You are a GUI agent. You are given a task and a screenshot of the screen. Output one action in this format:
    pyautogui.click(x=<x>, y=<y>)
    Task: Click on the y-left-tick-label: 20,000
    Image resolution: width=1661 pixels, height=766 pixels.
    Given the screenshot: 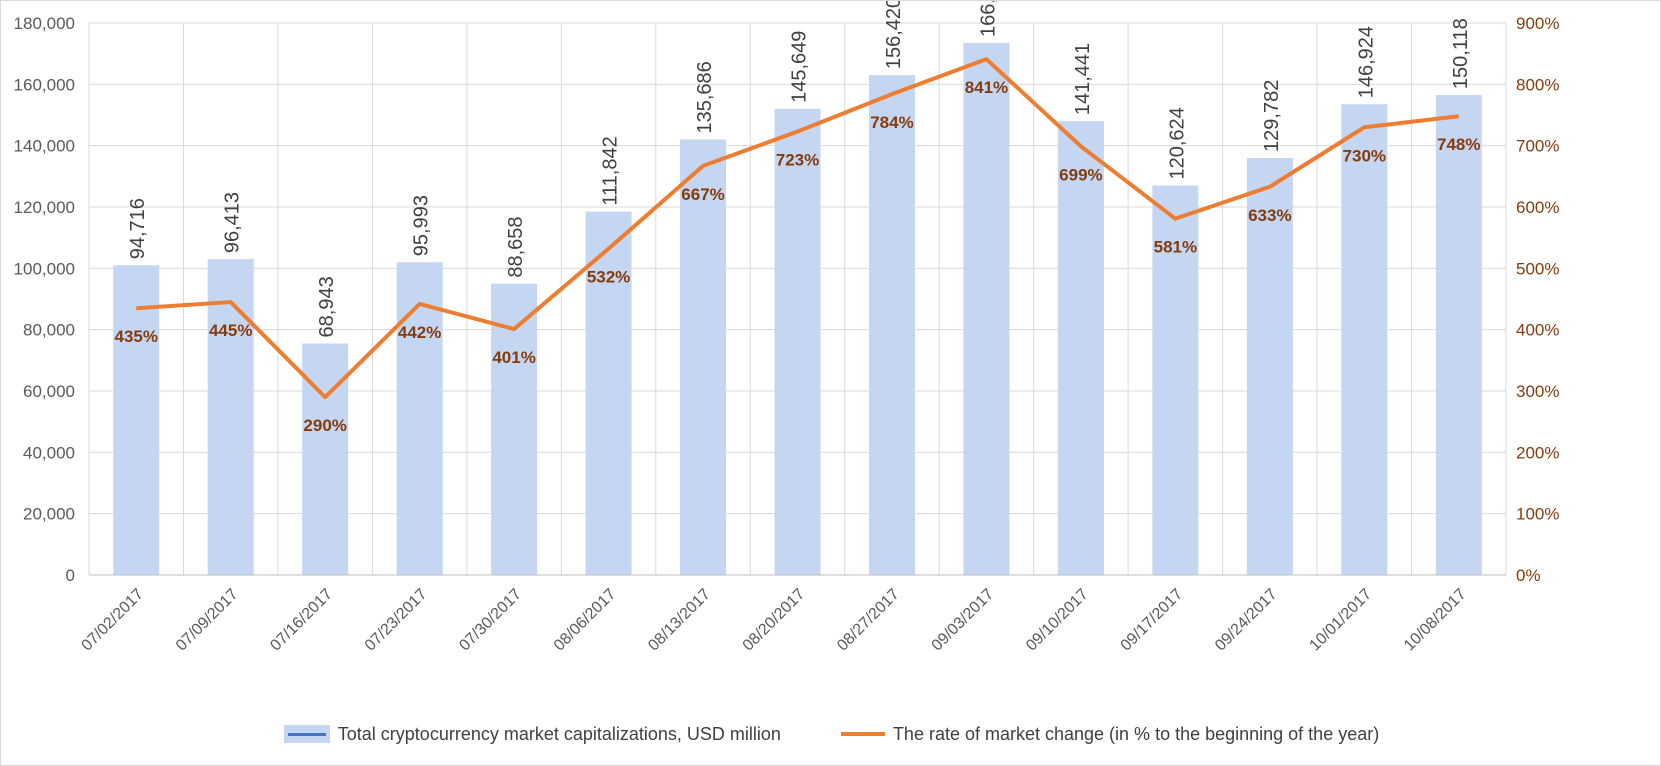 What is the action you would take?
    pyautogui.click(x=49, y=514)
    